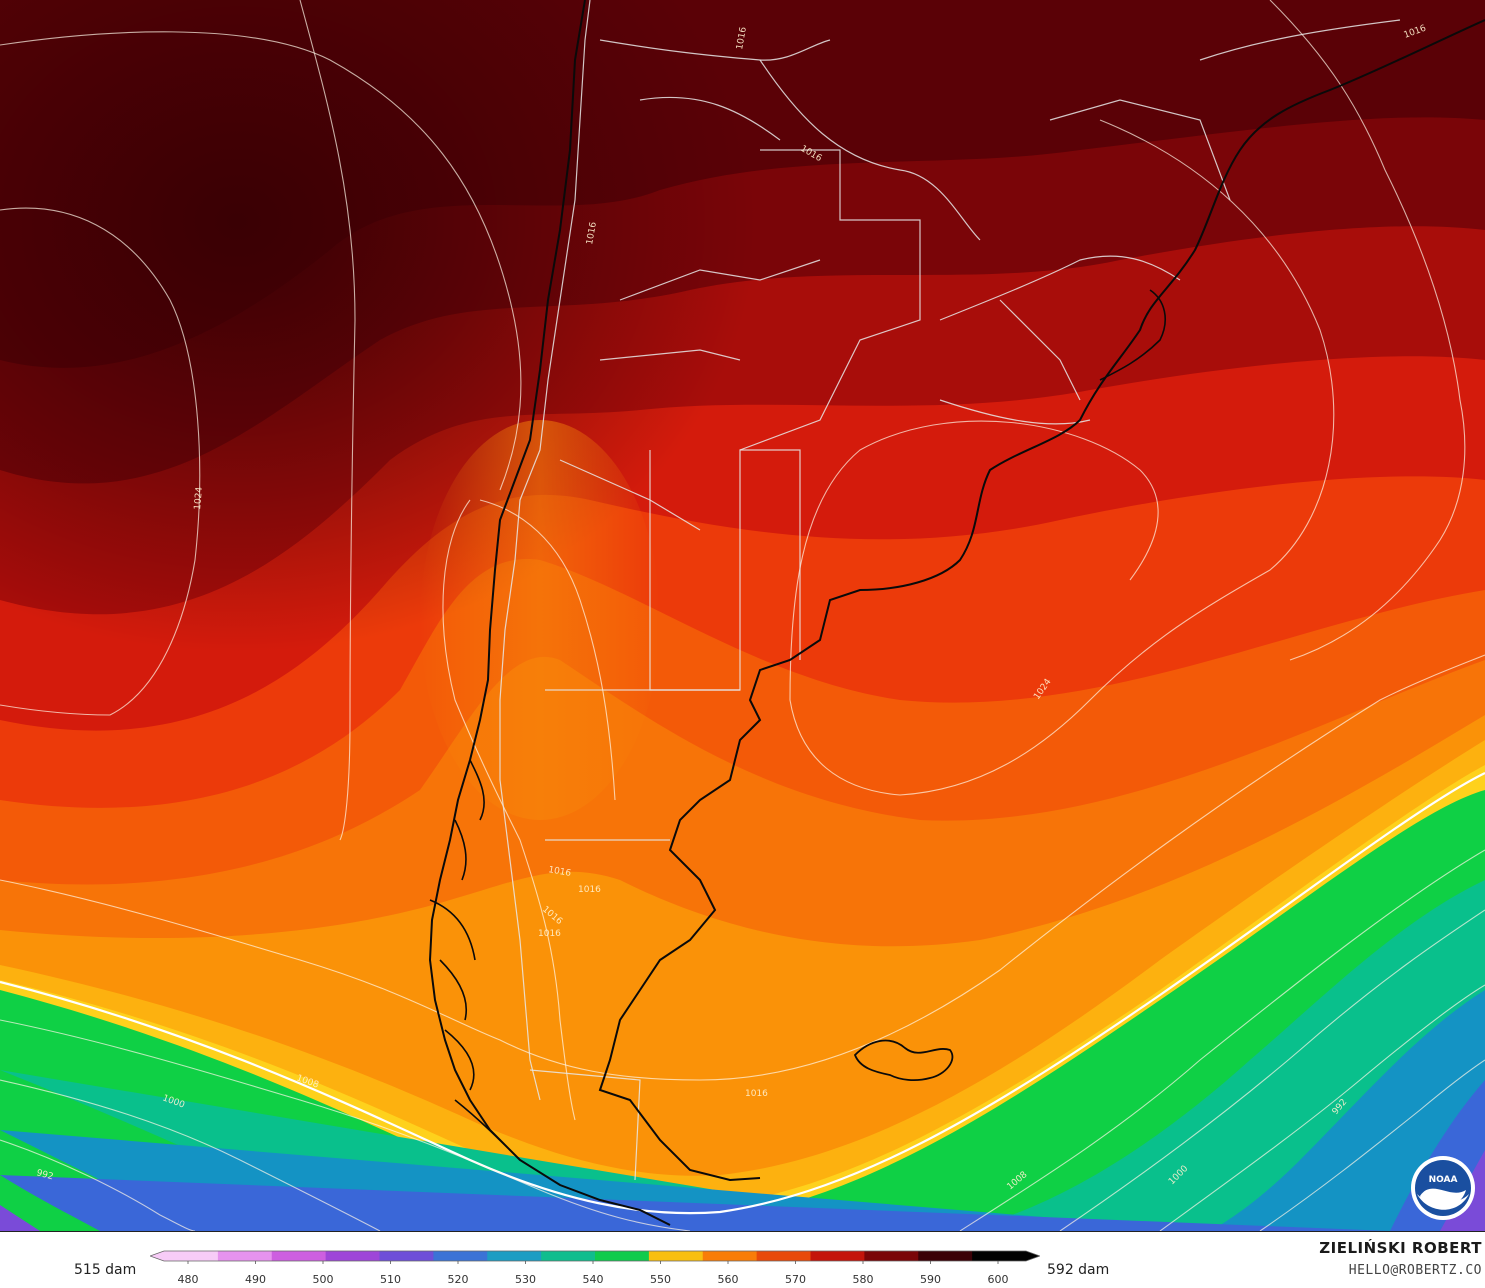 The width and height of the screenshot is (1485, 1288). I want to click on height-colorbar: 480 490 500 510 520 530 540 550 560 570 580 590 600, so click(595, 1267).